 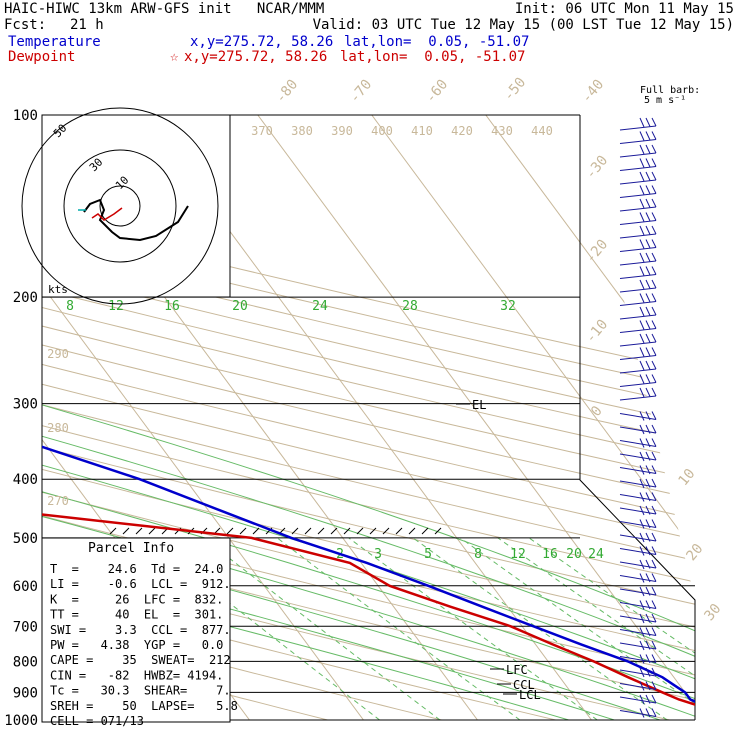 I want to click on parcel-info-row: Tc = 30.3 SHEAR= 7., so click(x=140, y=691).